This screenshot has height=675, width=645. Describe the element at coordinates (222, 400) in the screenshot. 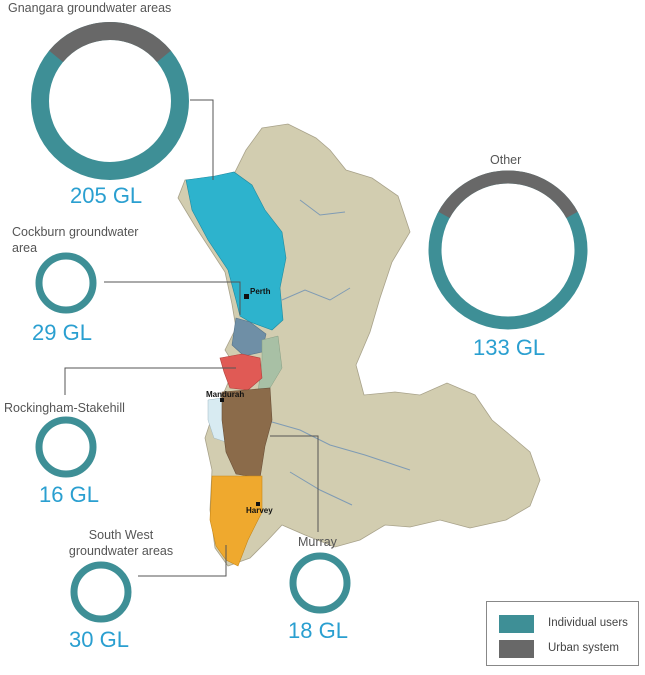

I see `mandurah-marker` at that location.